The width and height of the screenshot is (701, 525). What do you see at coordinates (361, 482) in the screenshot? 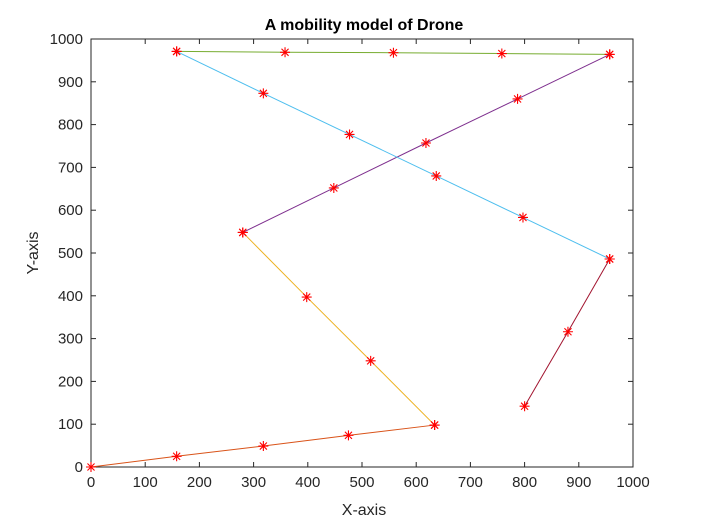
I see `x-tick-label: 500` at bounding box center [361, 482].